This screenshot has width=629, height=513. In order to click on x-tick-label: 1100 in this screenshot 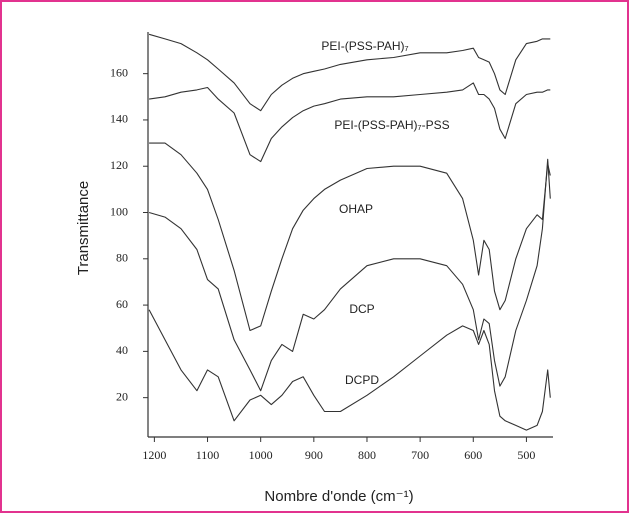, I will do `click(208, 455)`.